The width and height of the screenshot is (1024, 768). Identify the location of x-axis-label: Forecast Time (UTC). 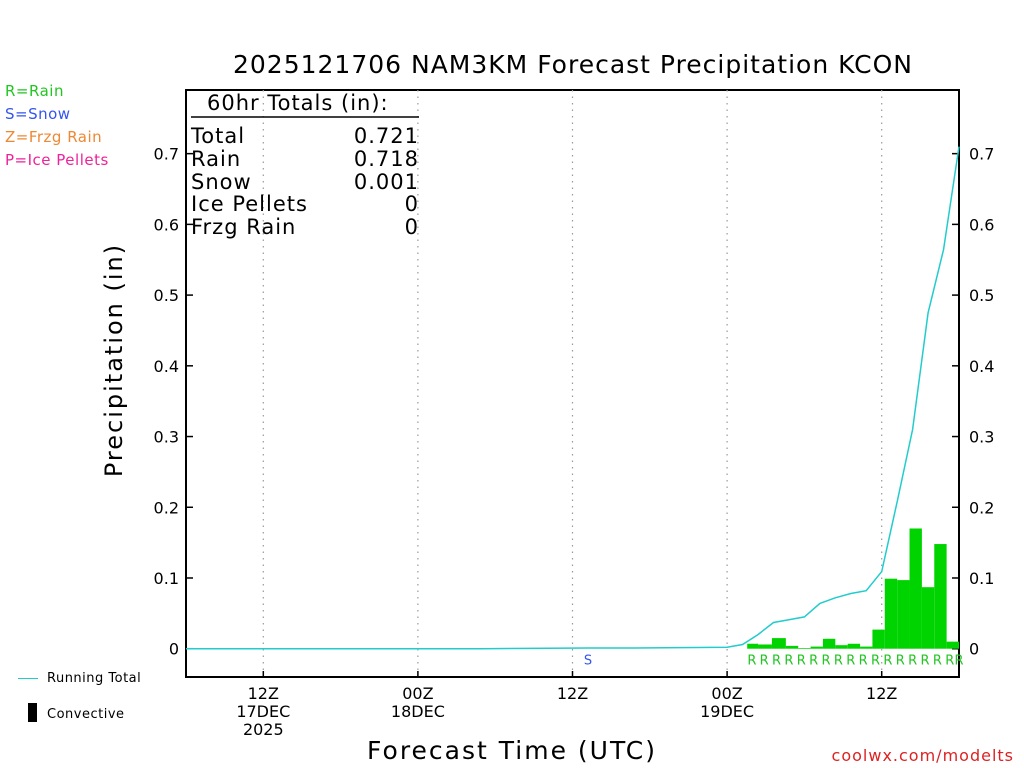
(512, 750).